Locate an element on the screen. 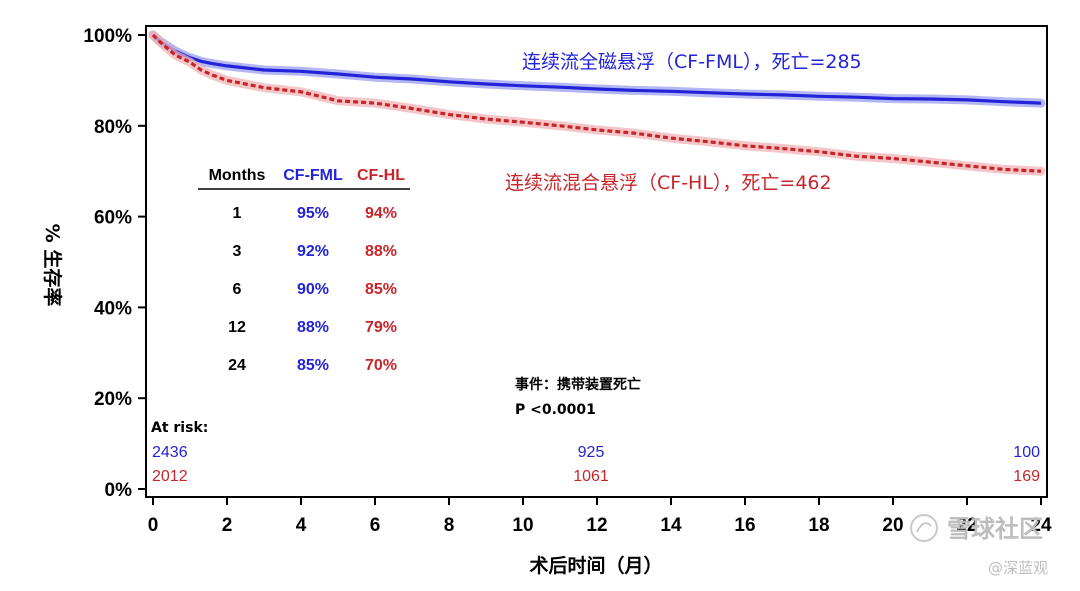 This screenshot has width=1080, height=591. watermark: 雪球社区 @深蓝观 is located at coordinates (979, 545).